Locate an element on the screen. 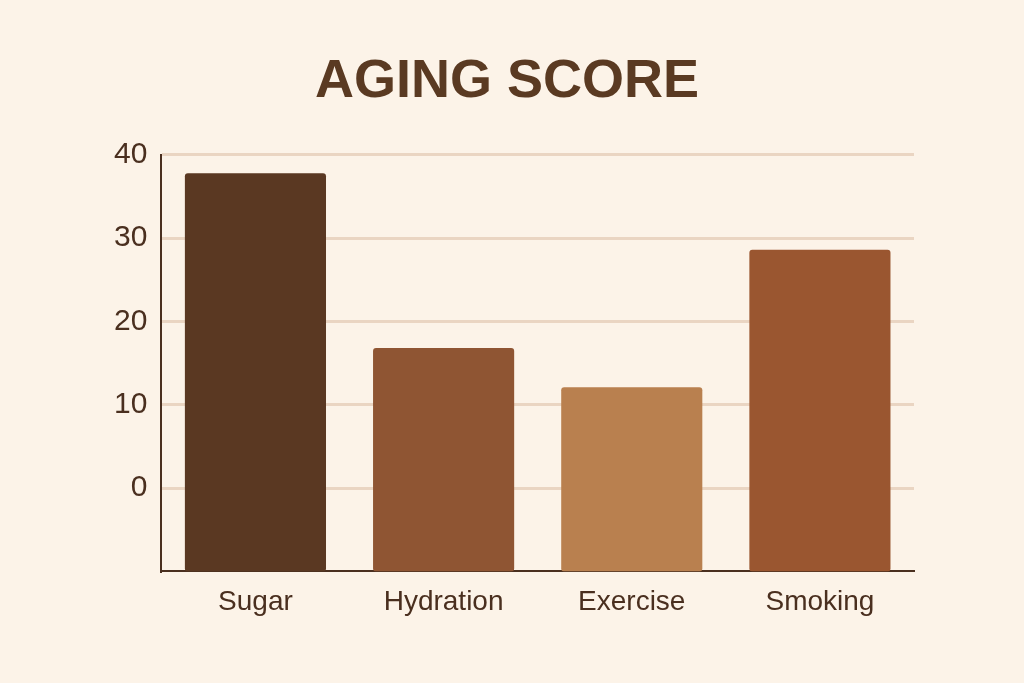 The height and width of the screenshot is (683, 1024). y-tick-label: 40 is located at coordinates (130, 153).